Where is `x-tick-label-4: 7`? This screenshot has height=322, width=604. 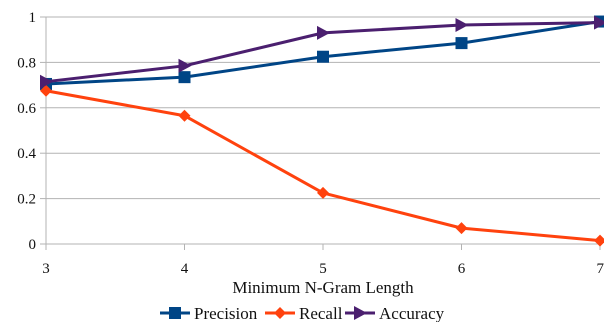 x-tick-label-4: 7 is located at coordinates (600, 269).